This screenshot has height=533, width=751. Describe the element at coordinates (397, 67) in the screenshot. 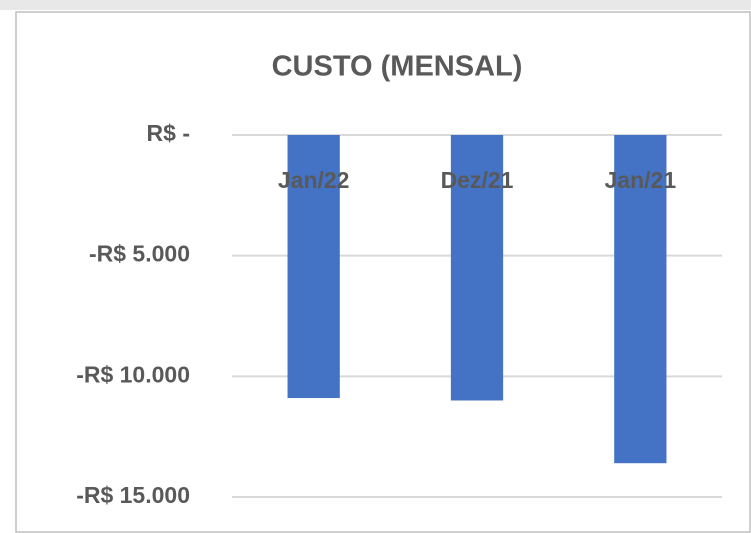

I see `chart-title: CUSTO (MENSAL)` at that location.